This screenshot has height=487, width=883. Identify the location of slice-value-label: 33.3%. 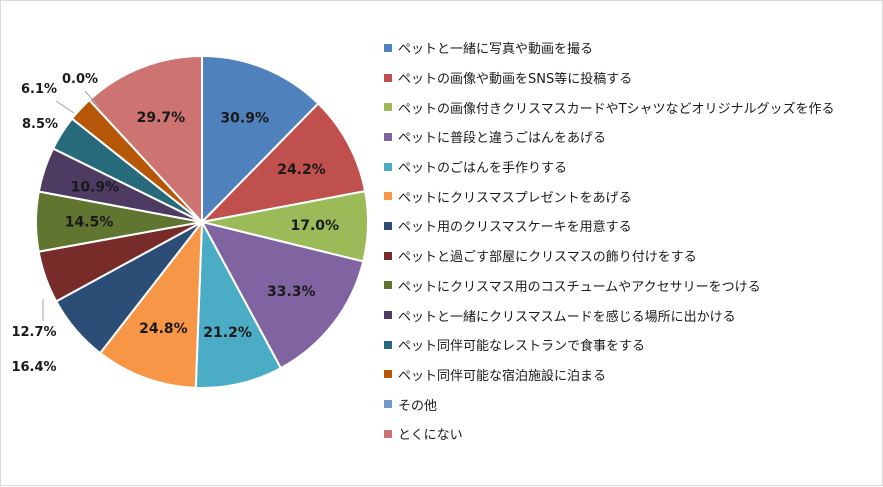
(291, 292).